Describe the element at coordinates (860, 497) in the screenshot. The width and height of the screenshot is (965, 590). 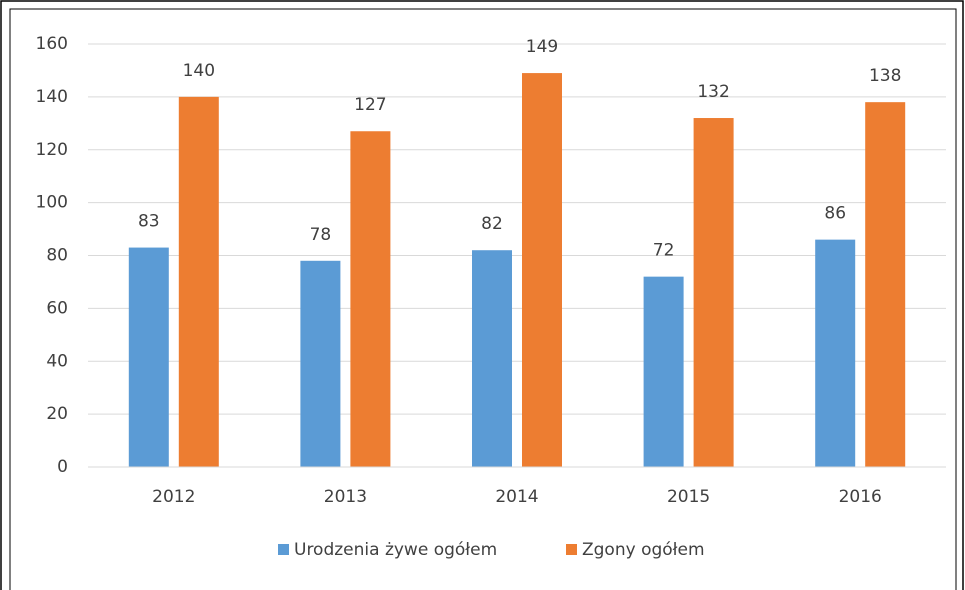
I see `x-tick-label: 2016` at that location.